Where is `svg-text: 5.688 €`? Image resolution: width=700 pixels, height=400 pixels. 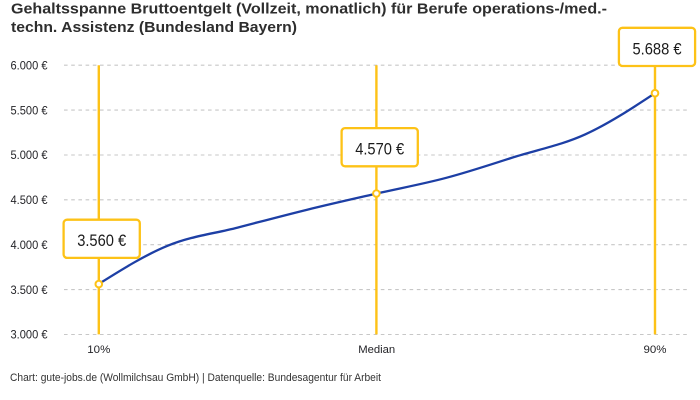 svg-text: 5.688 € is located at coordinates (657, 49).